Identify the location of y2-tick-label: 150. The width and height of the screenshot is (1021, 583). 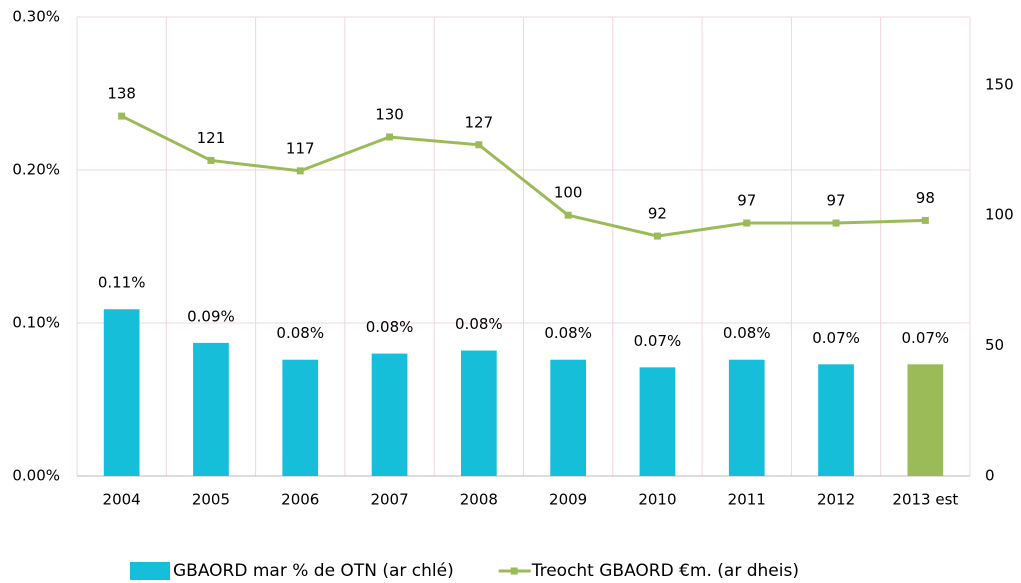
(999, 84).